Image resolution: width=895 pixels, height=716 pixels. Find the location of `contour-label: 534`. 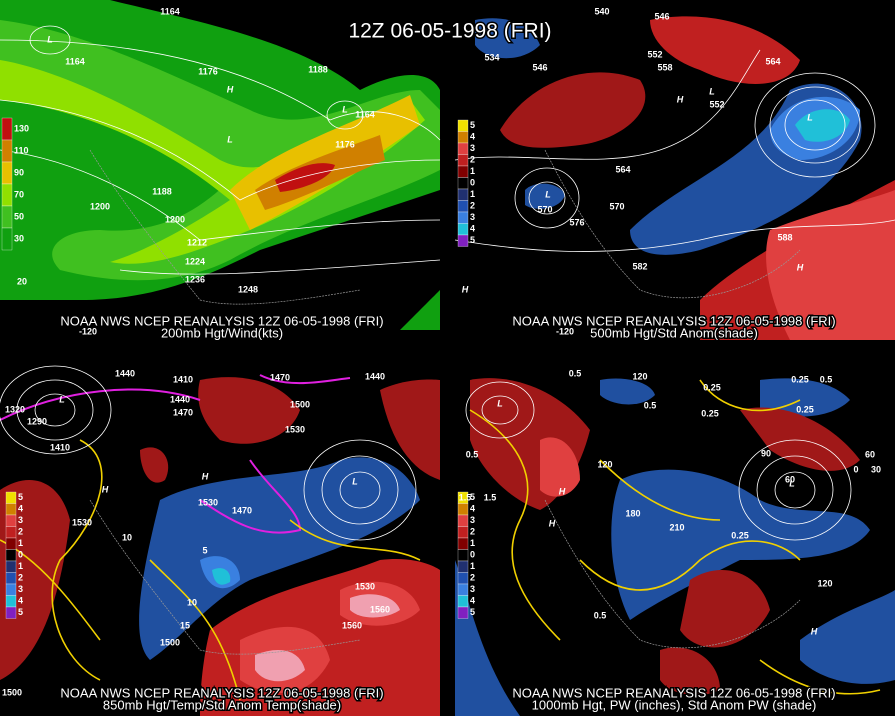

contour-label: 534 is located at coordinates (491, 57).